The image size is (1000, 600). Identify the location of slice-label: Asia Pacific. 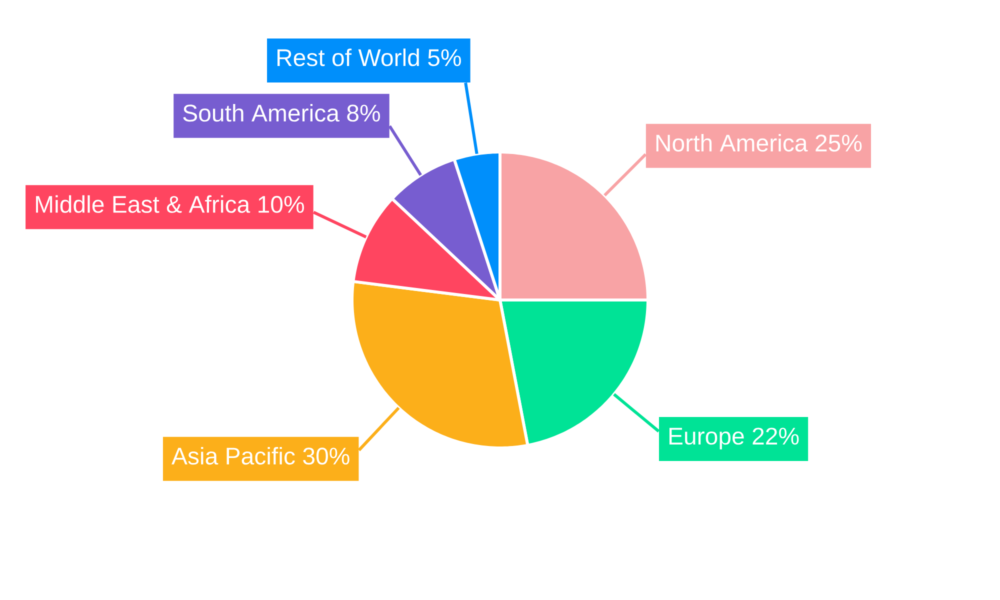
(233, 456).